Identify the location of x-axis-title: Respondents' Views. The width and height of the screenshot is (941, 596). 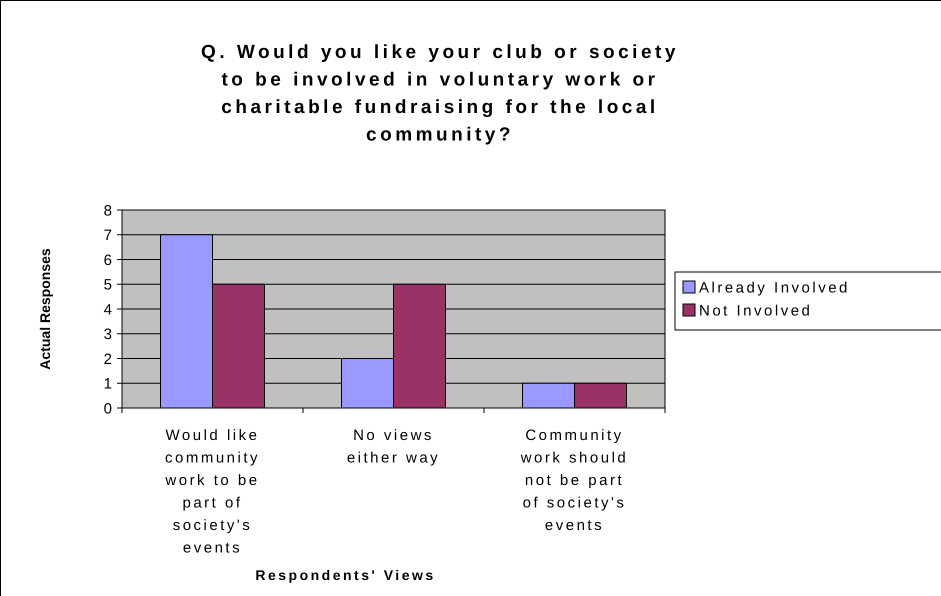
(345, 575).